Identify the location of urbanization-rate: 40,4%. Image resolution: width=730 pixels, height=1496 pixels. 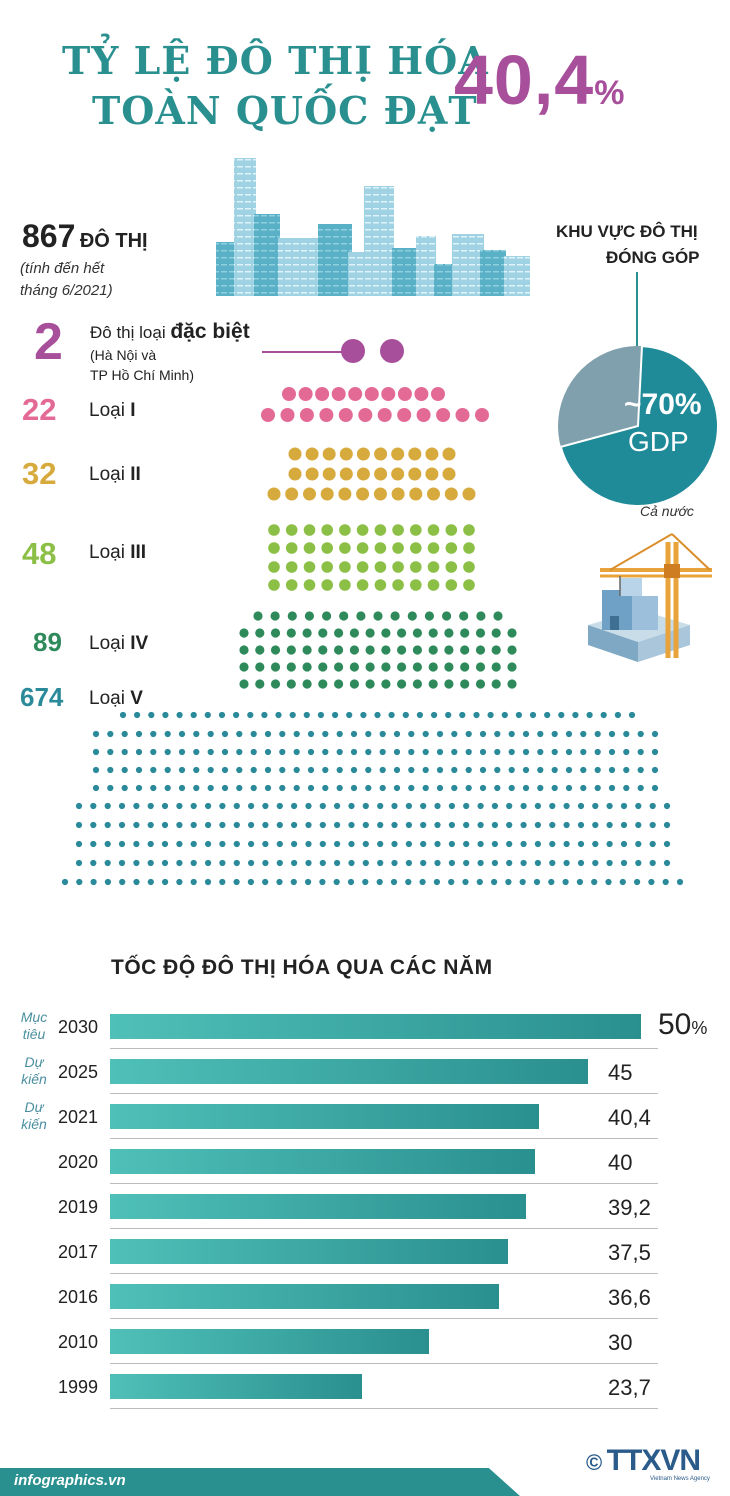
(539, 80).